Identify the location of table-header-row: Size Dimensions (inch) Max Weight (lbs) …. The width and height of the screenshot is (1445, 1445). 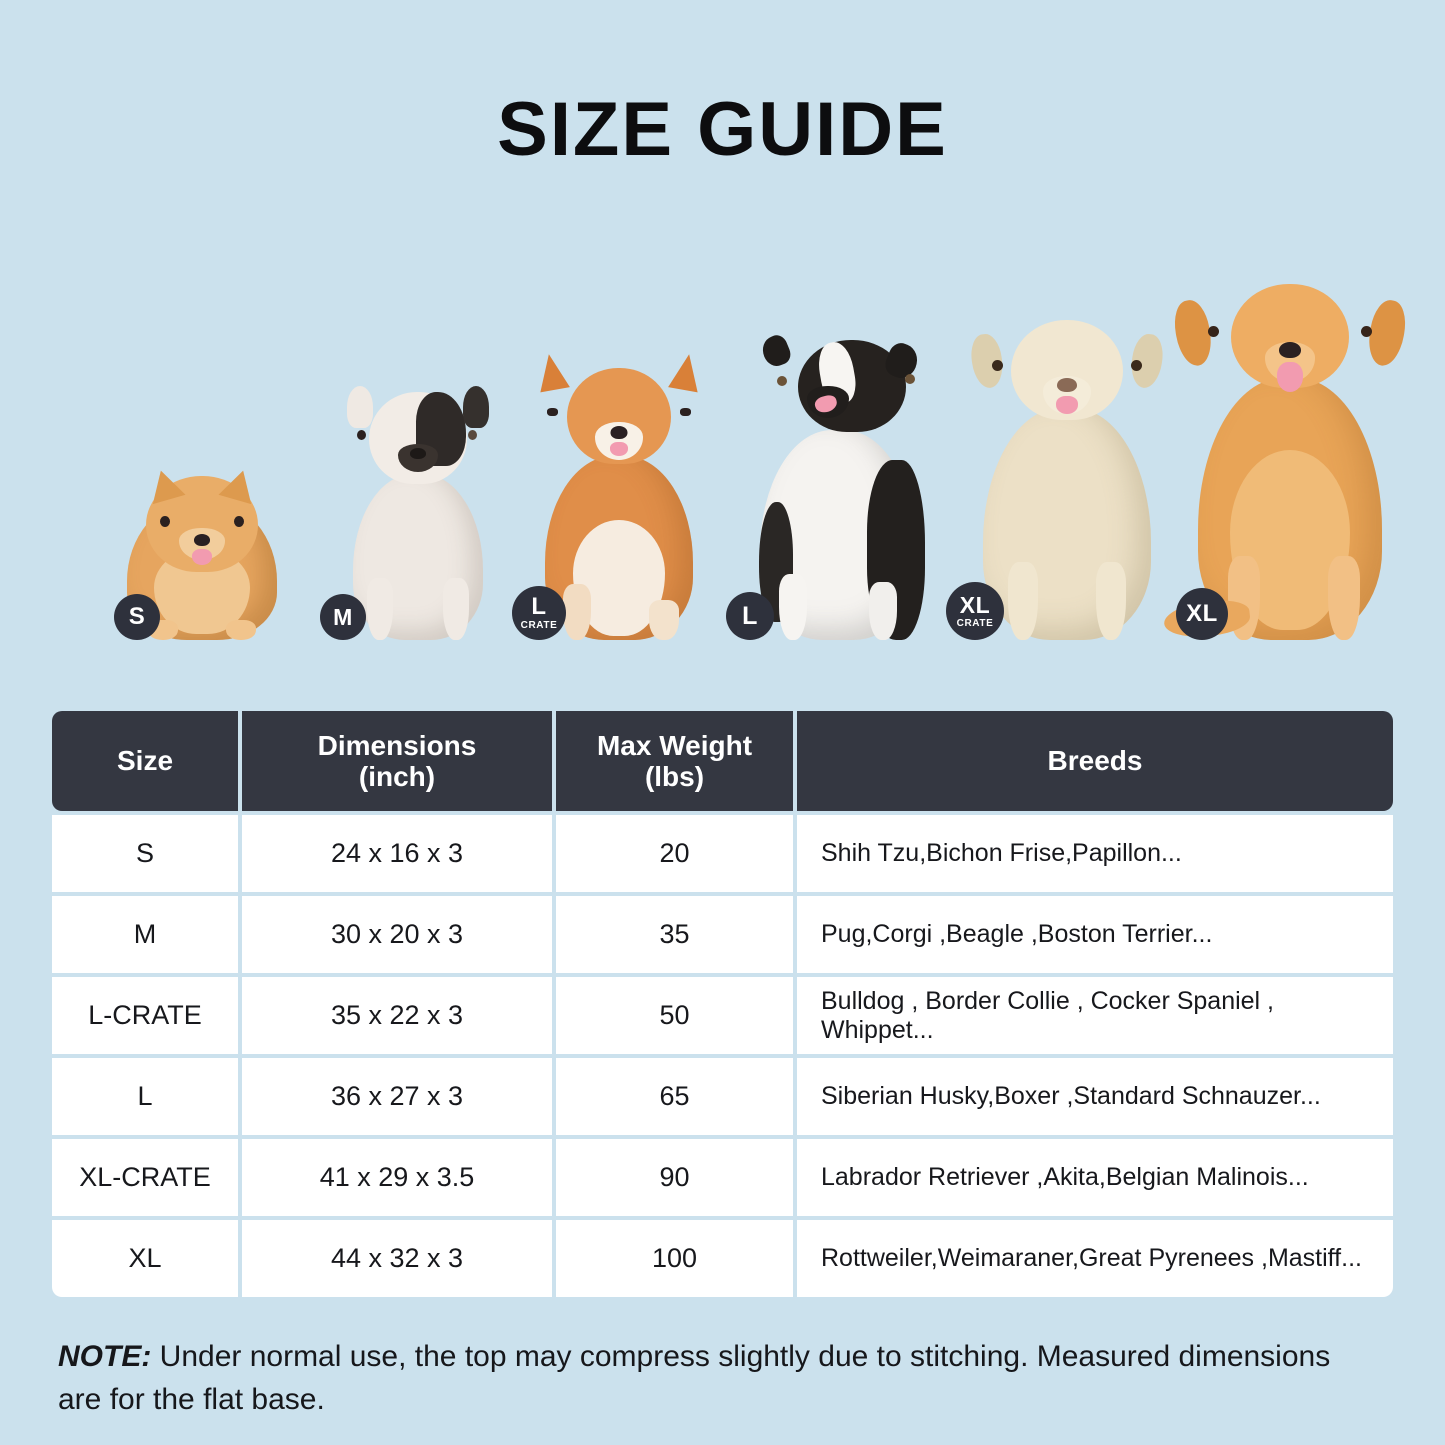
(722, 761).